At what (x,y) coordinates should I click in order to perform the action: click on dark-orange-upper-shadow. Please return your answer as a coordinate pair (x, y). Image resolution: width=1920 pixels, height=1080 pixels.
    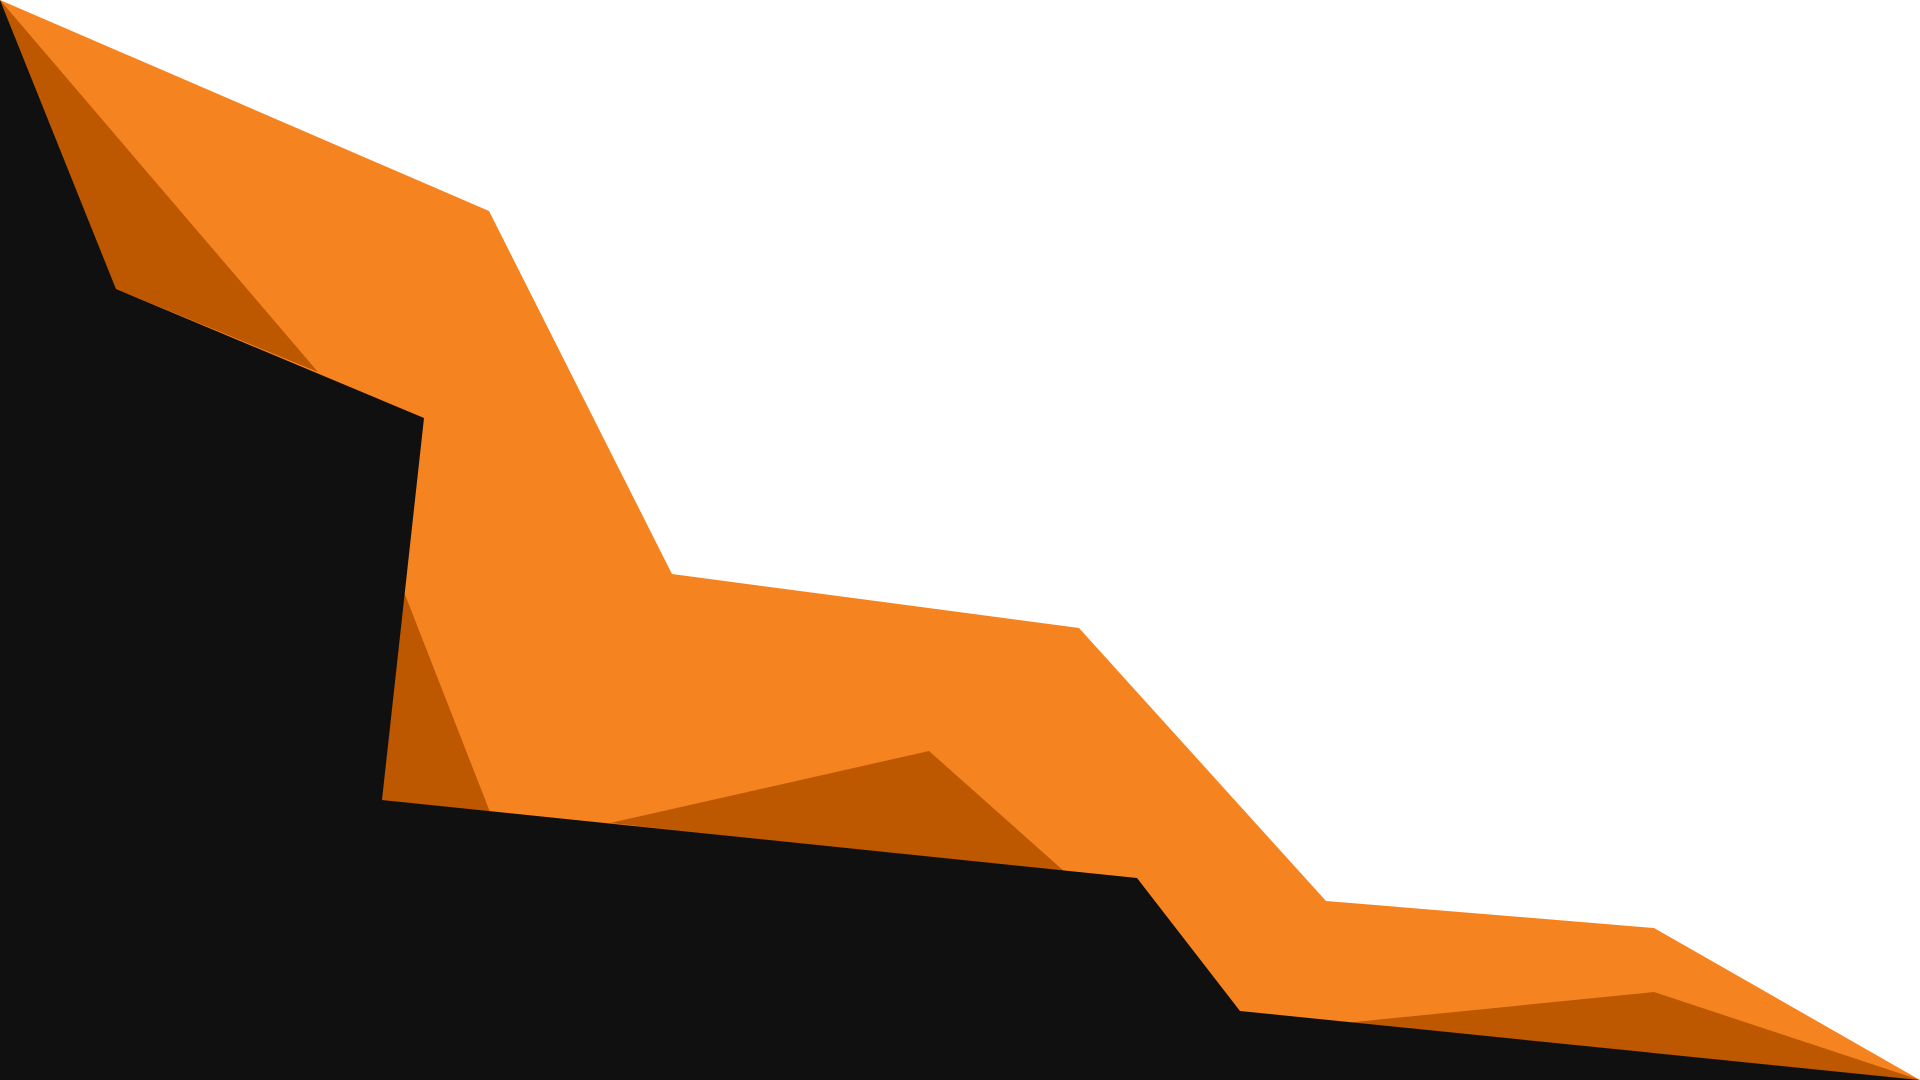
    Looking at the image, I should click on (159, 186).